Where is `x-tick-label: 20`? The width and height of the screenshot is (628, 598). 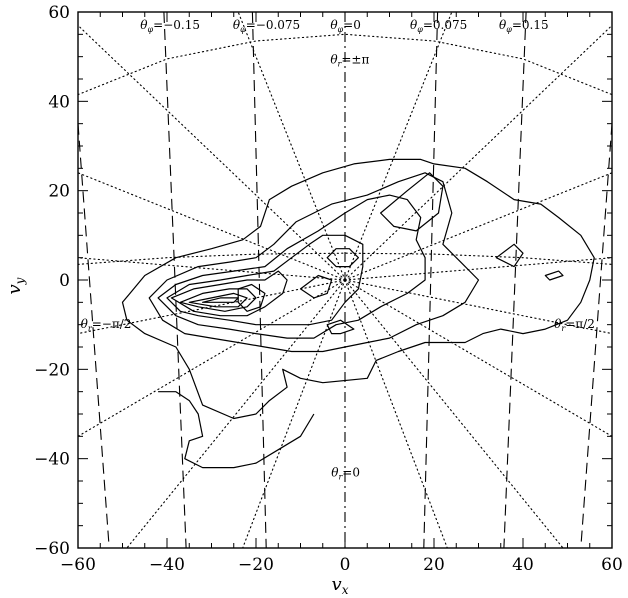
x-tick-label: 20 is located at coordinates (434, 565).